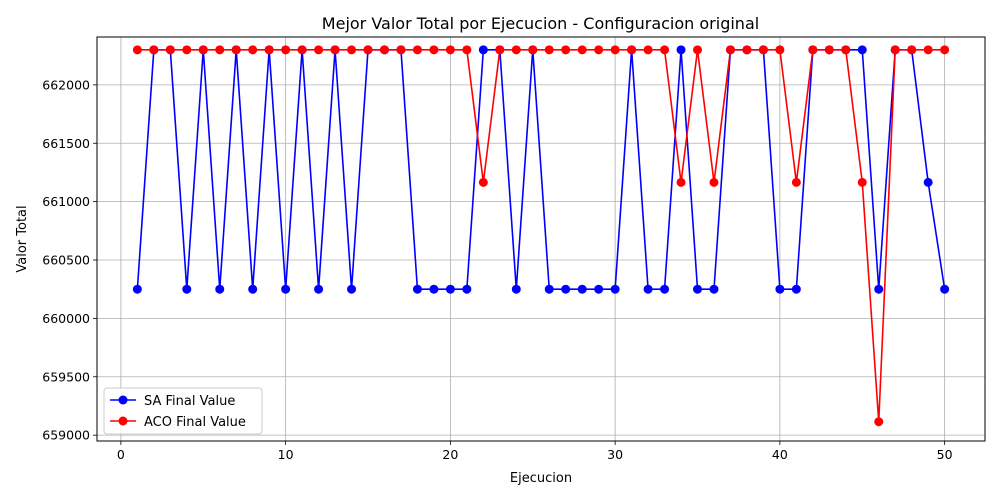 The width and height of the screenshot is (1000, 500). I want to click on y-tick-label: 661000, so click(66, 201).